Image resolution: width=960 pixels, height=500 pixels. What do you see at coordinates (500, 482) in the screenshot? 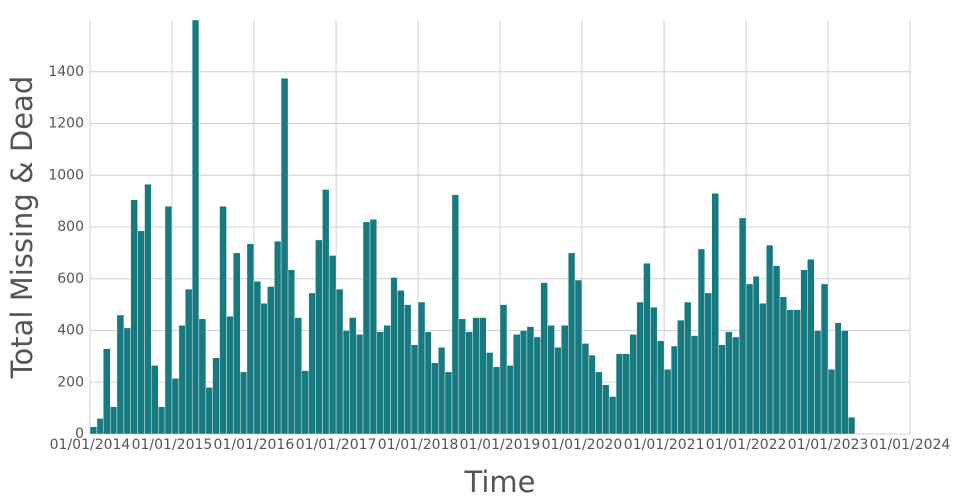
I see `x-axis-title: Time` at bounding box center [500, 482].